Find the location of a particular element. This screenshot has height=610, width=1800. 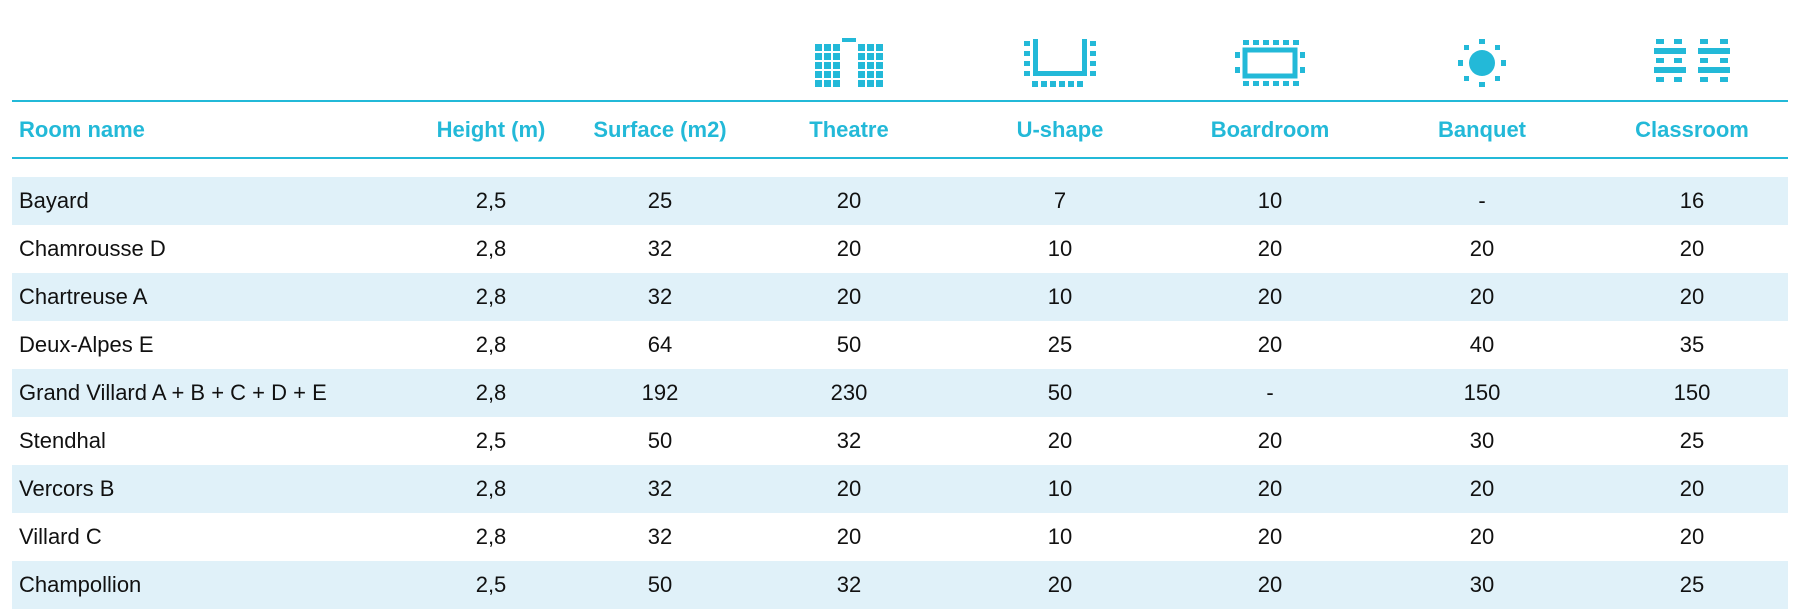

cell-banquet: - is located at coordinates (1482, 200).